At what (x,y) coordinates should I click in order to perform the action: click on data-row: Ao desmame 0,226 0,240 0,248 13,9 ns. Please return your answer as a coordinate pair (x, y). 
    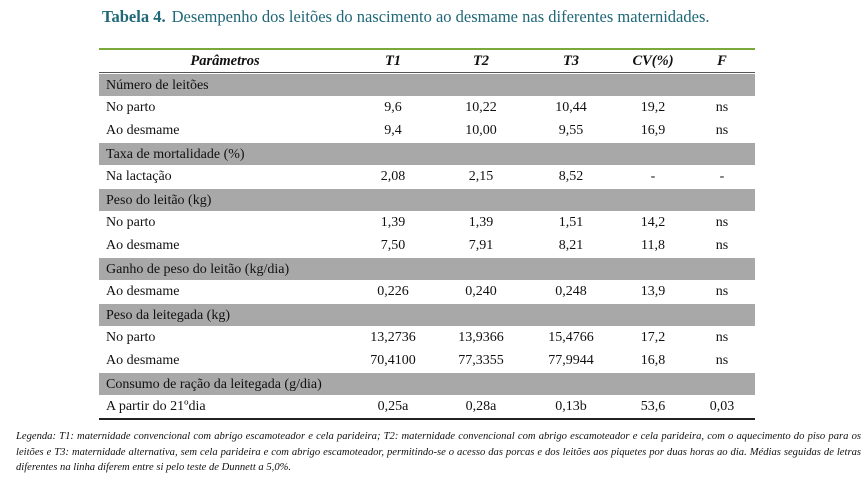
    Looking at the image, I should click on (427, 291).